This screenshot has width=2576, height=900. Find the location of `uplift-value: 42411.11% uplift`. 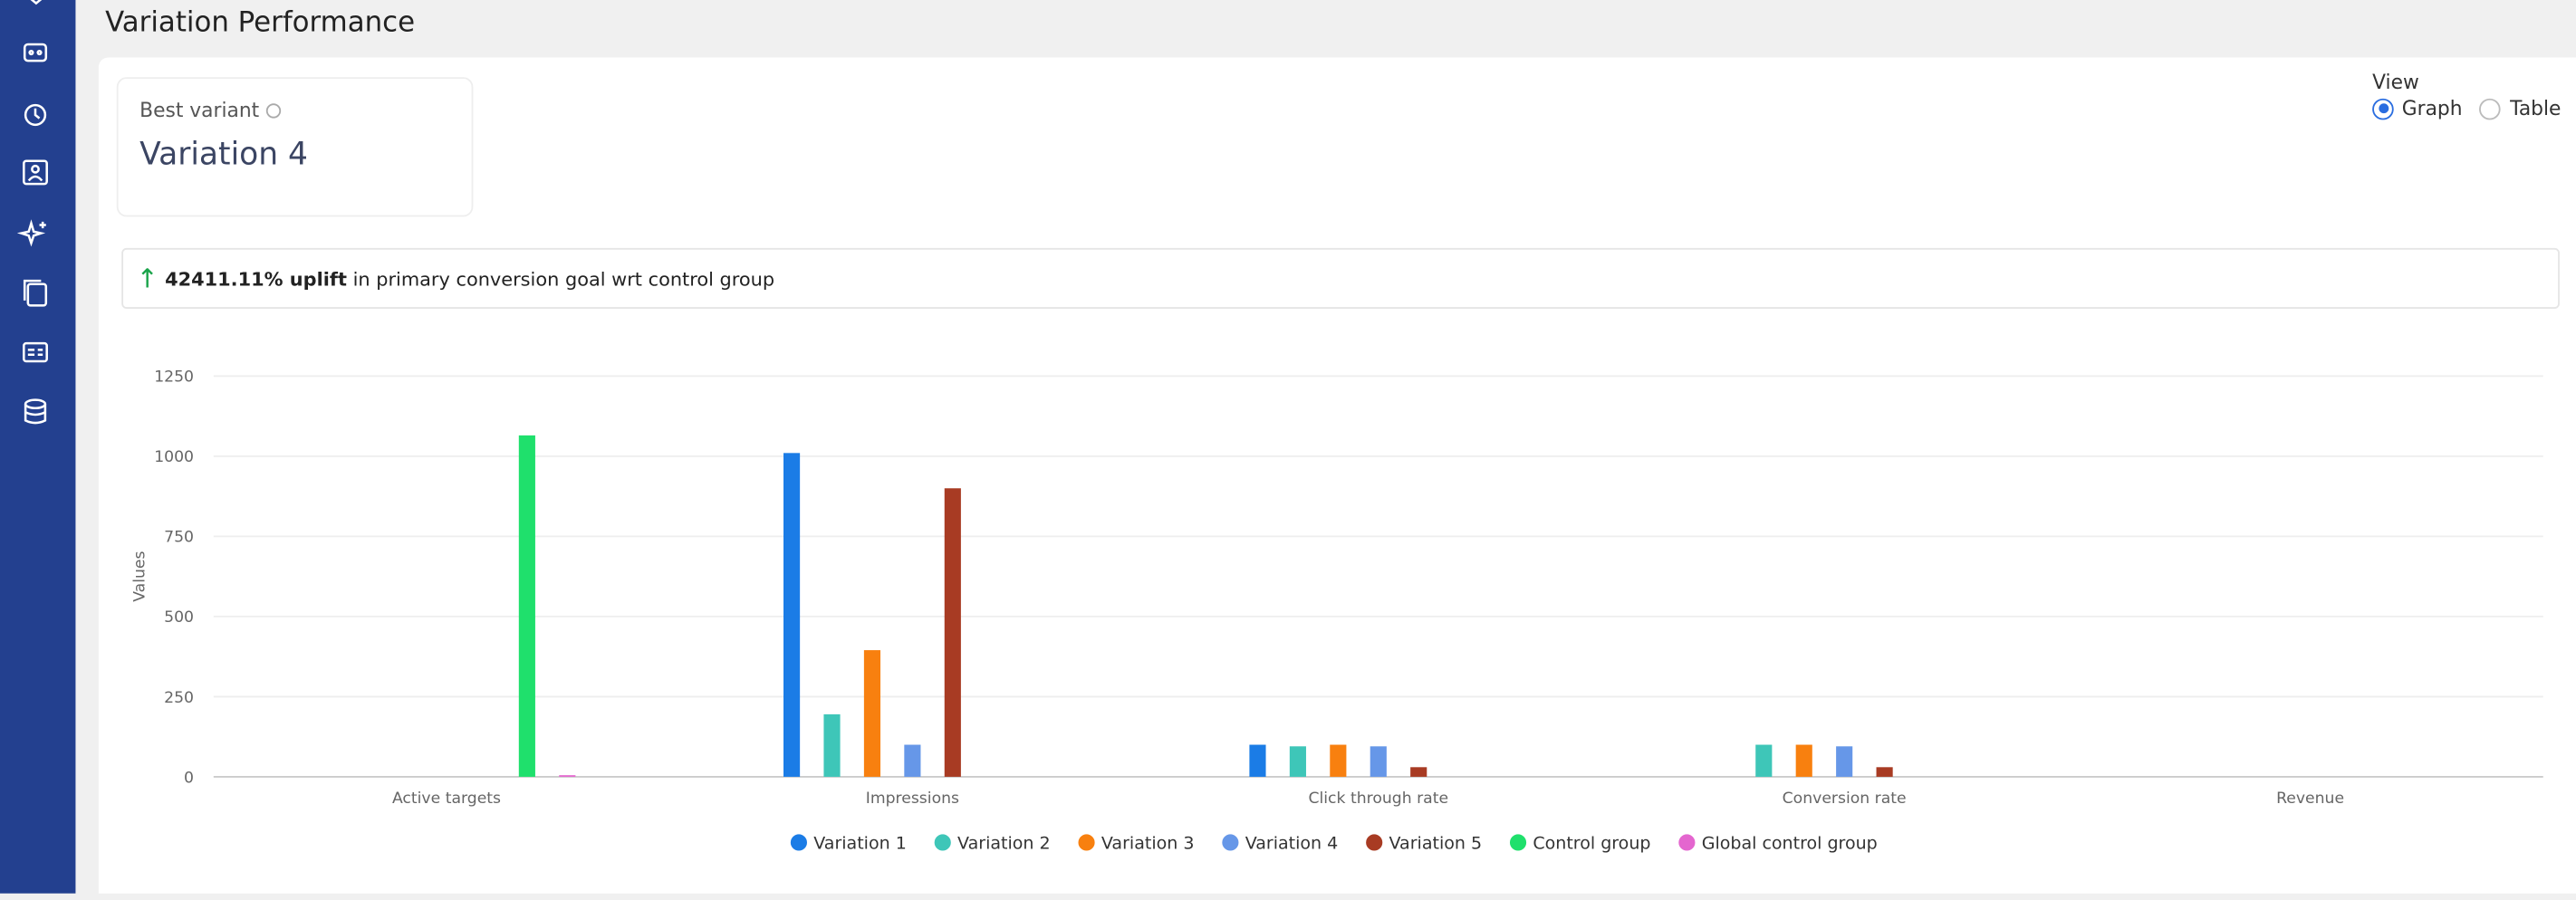

uplift-value: 42411.11% uplift is located at coordinates (256, 279).